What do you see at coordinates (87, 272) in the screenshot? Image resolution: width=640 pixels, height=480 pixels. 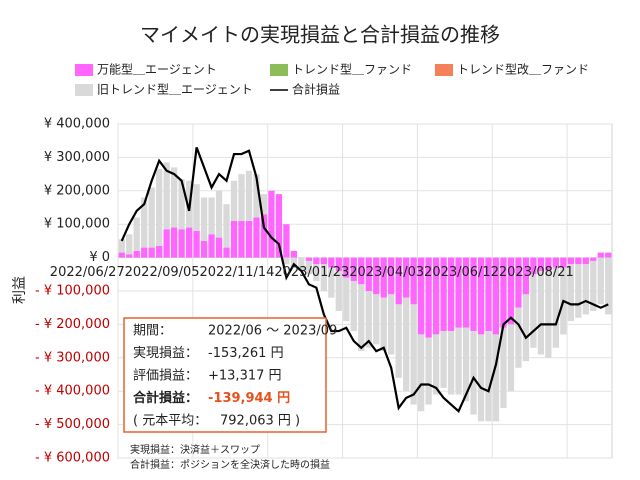 I see `x-tick-label: 2022/06/27` at bounding box center [87, 272].